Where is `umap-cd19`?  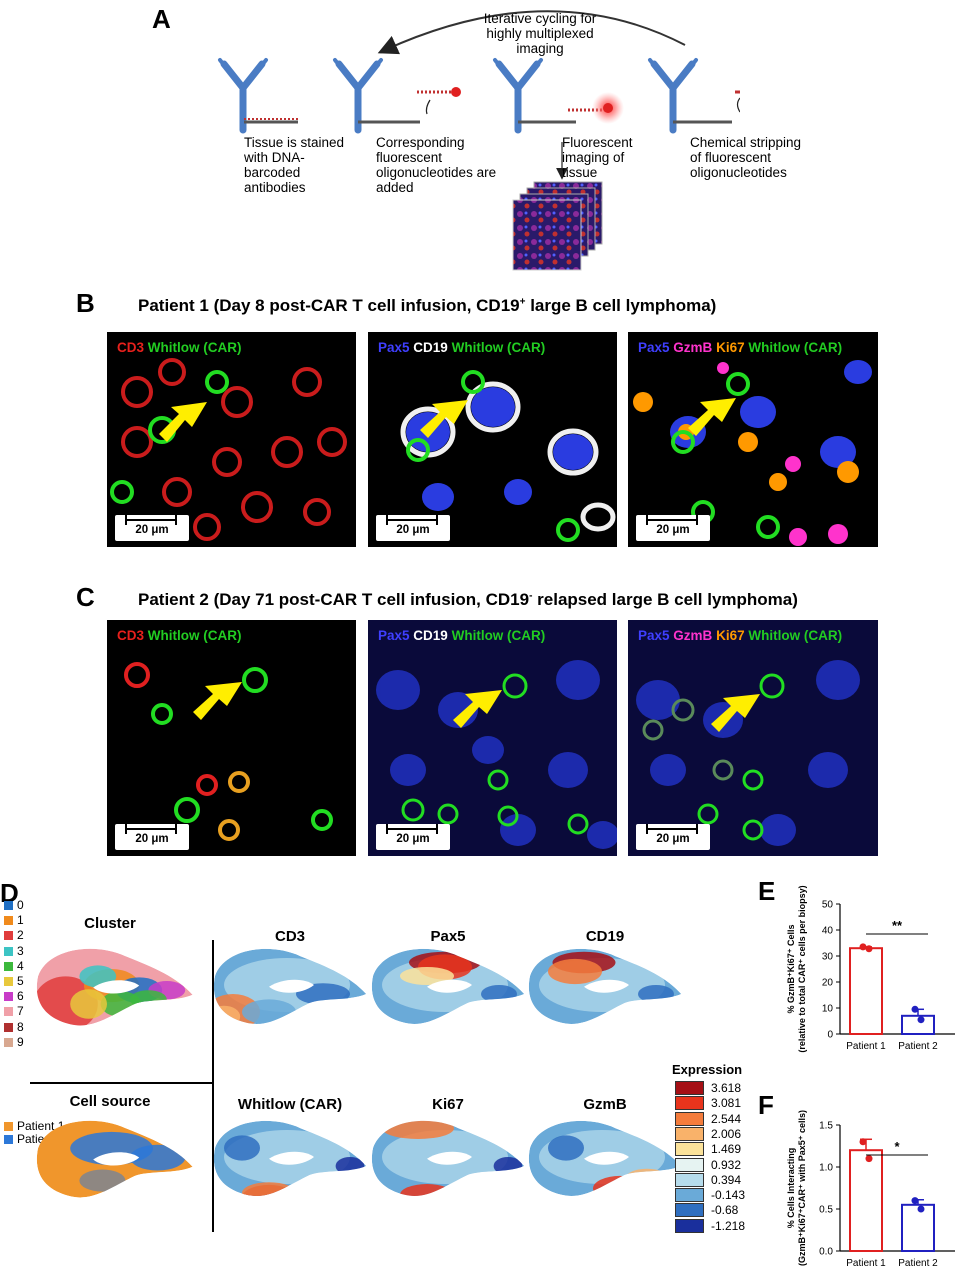 umap-cd19 is located at coordinates (605, 986).